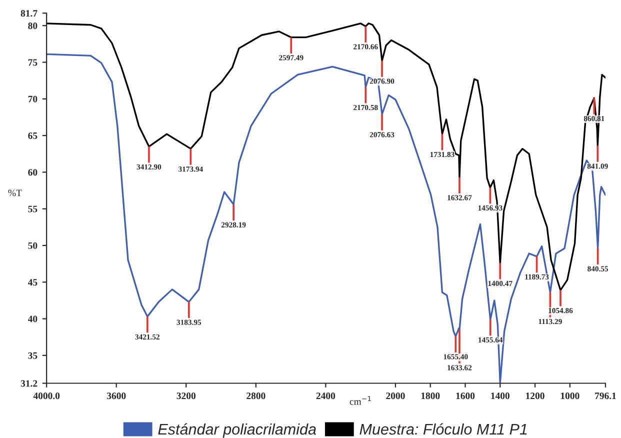 The width and height of the screenshot is (621, 438). I want to click on x-tick-label: 2800, so click(256, 396).